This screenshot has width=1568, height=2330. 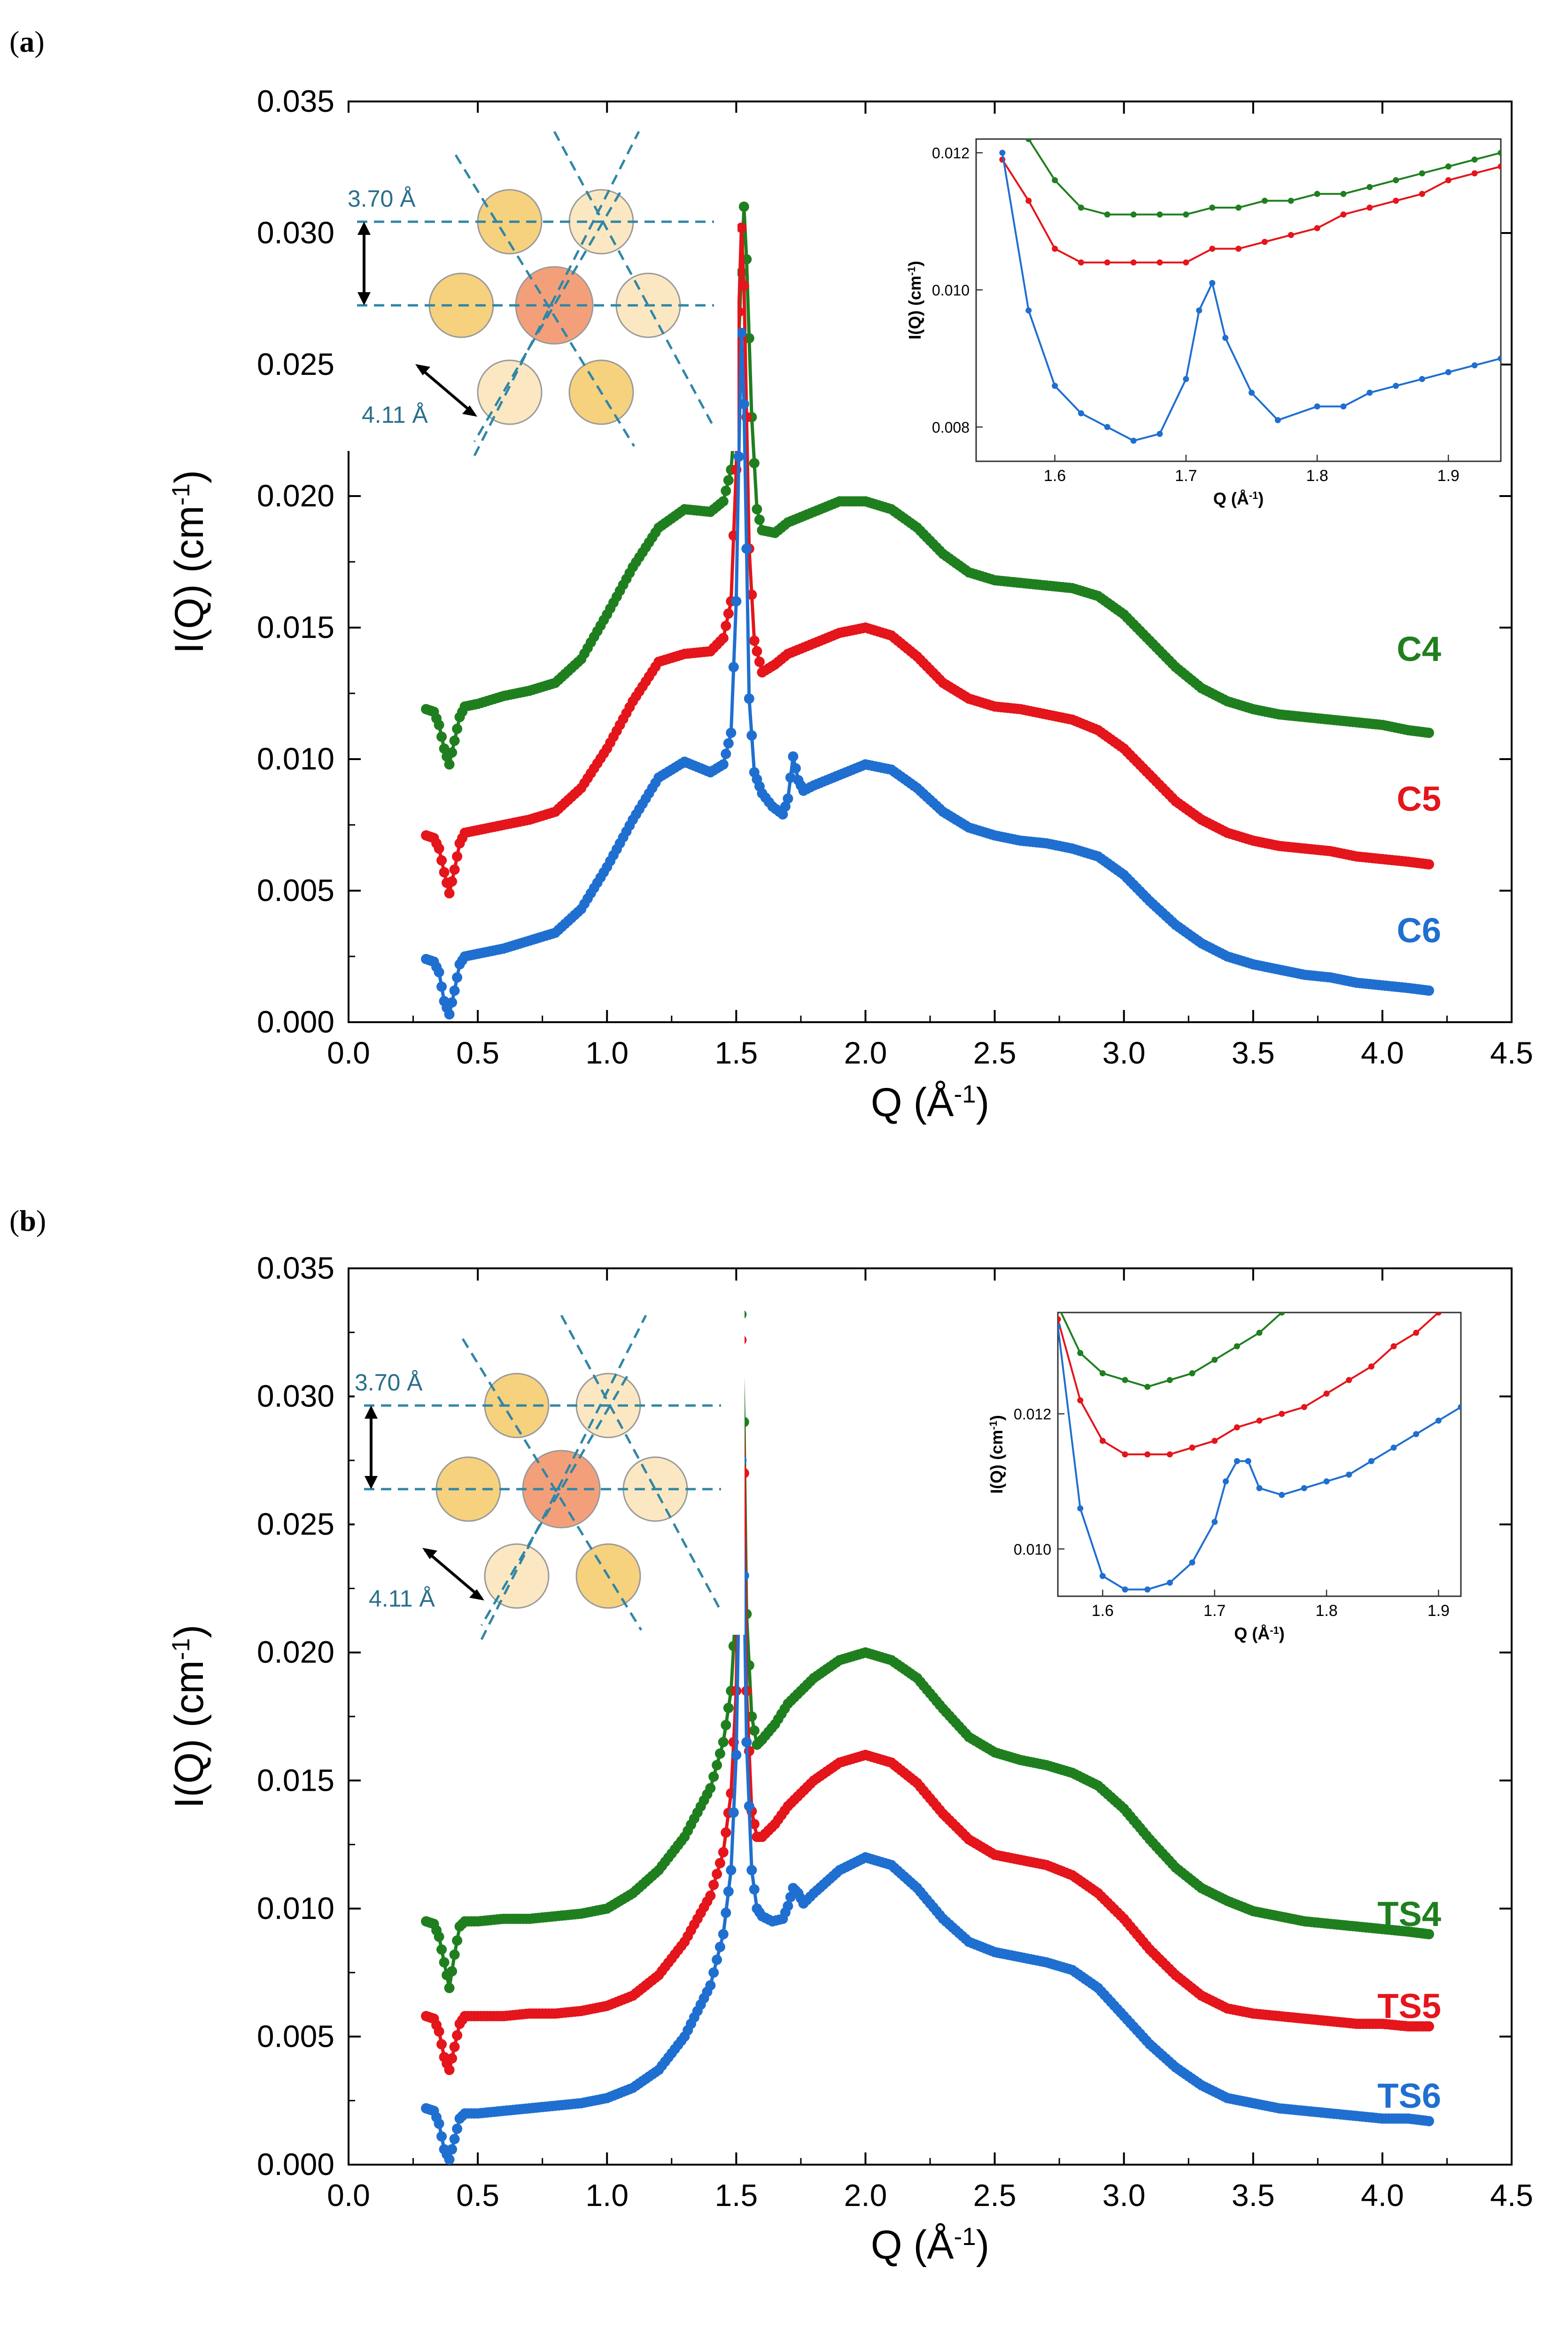 I want to click on inset-y-label-end: ), so click(x=914, y=263).